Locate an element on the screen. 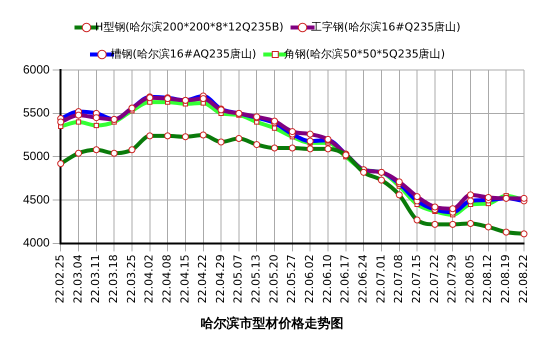  x-tick-label: 22.05.20 is located at coordinates (273, 279).